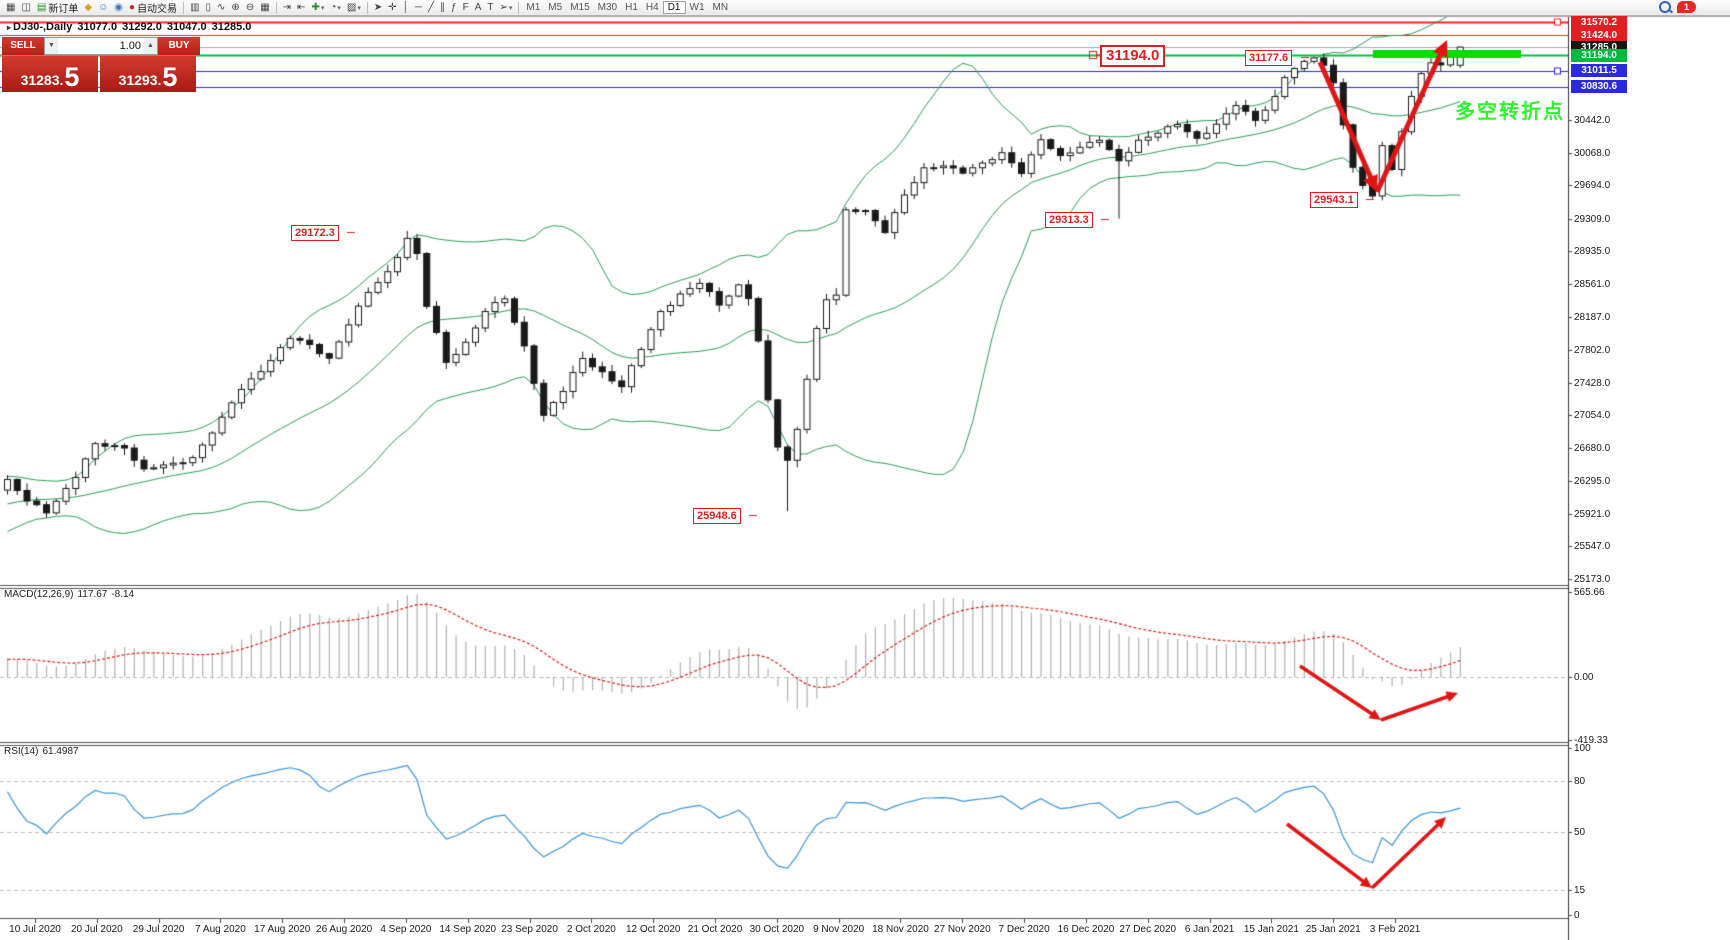 The width and height of the screenshot is (1730, 940). I want to click on zoom-out-icon: ⊖, so click(250, 8).